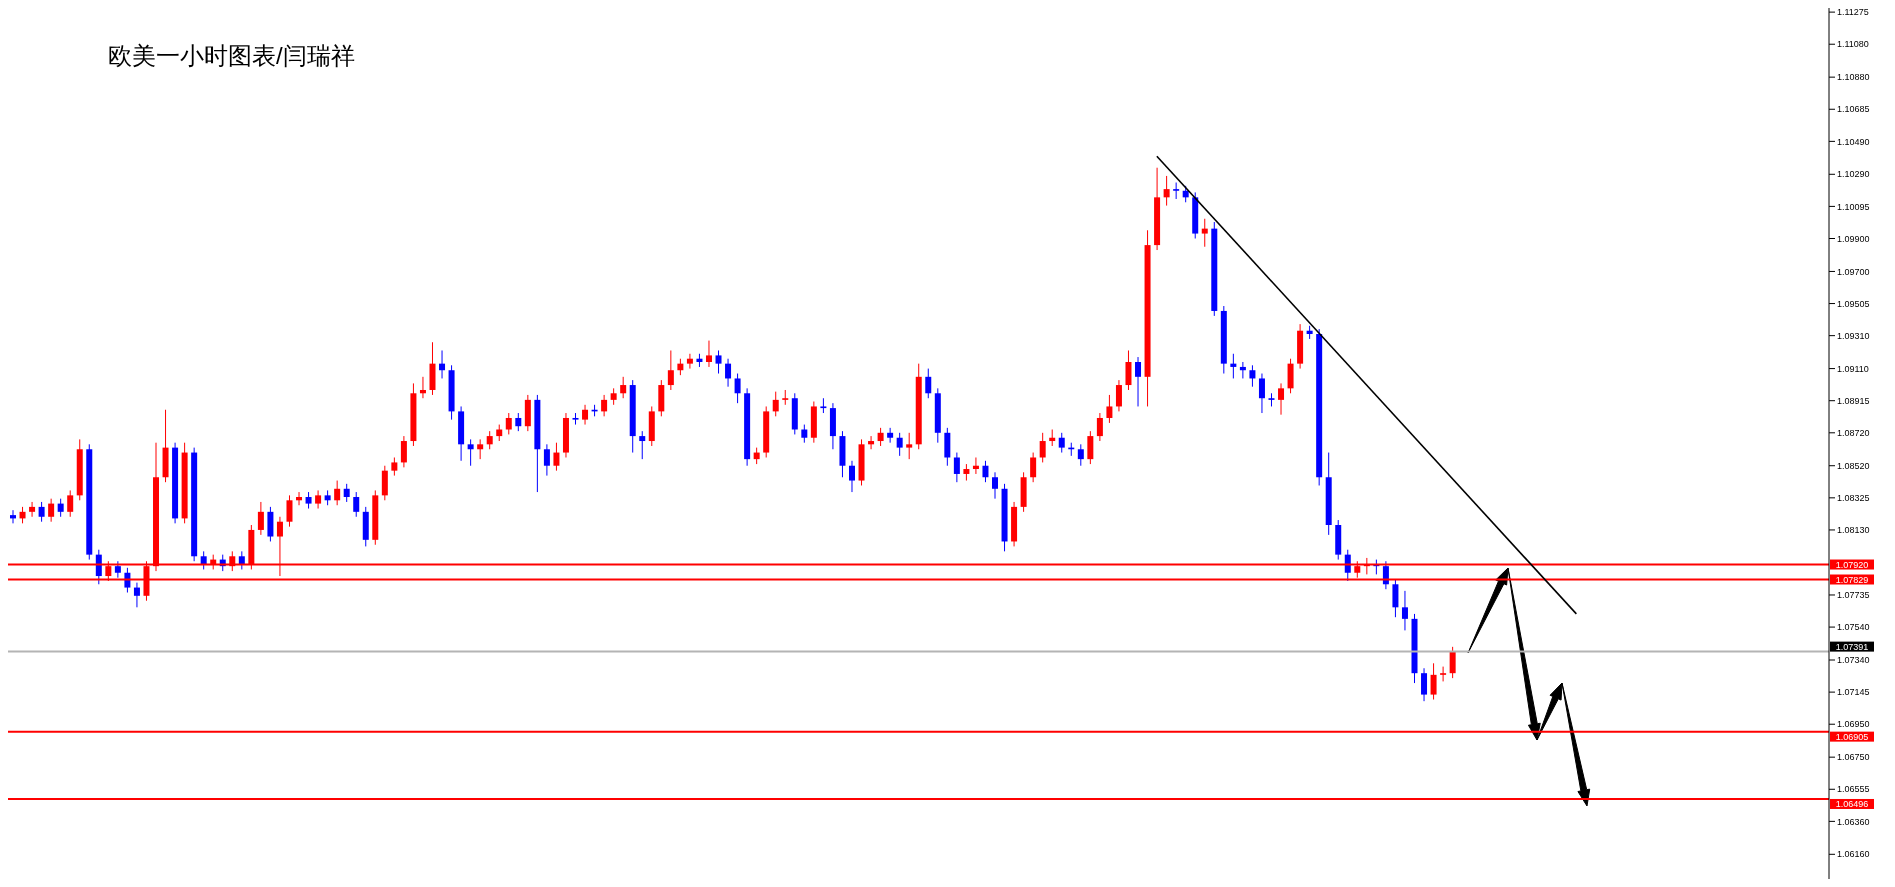  What do you see at coordinates (1852, 803) in the screenshot?
I see `ref-line-label: 1.06496` at bounding box center [1852, 803].